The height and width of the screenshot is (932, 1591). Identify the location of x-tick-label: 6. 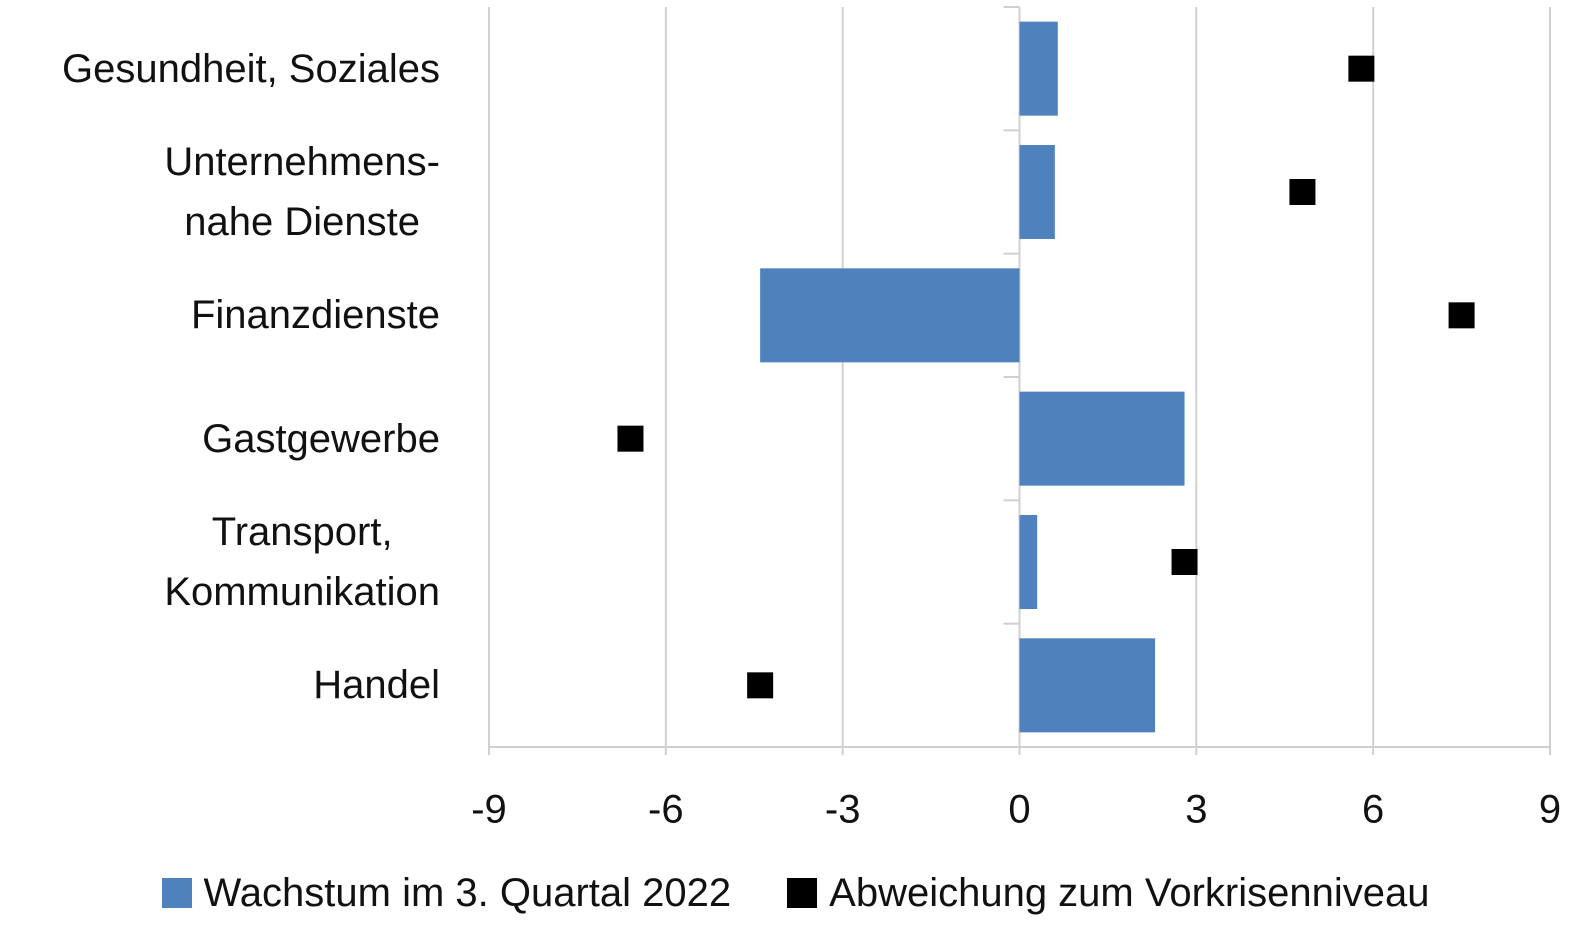
(1373, 810).